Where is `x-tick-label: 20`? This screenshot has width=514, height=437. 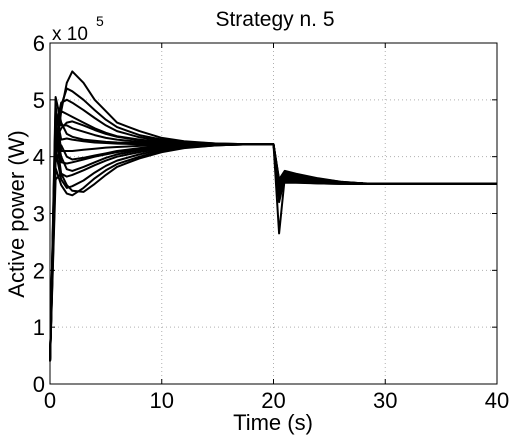 x-tick-label: 20 is located at coordinates (273, 400).